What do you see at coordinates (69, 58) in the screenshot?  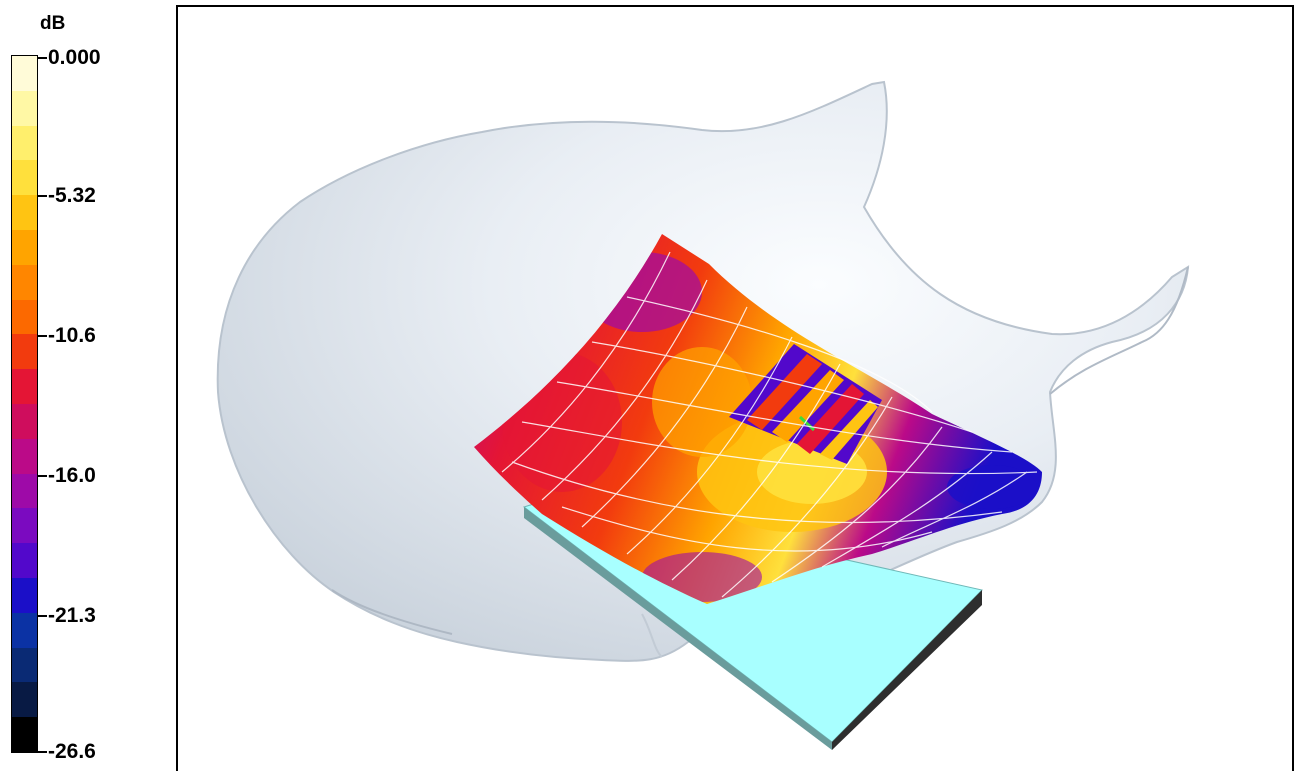 I see `colorbar-tick-0: 0.000` at bounding box center [69, 58].